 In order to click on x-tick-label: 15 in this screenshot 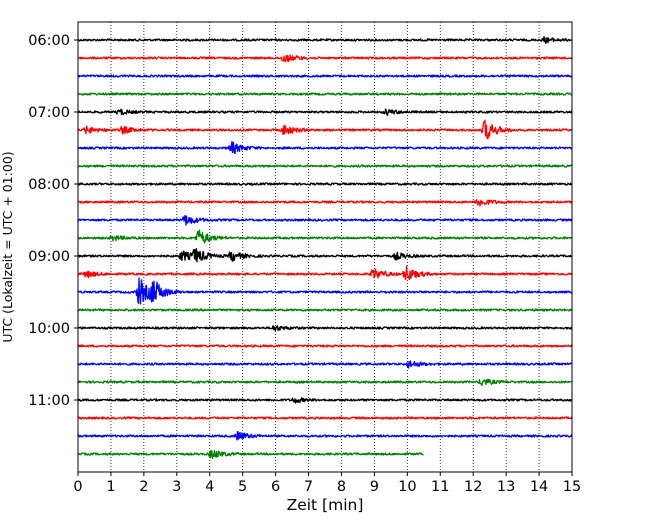, I will do `click(572, 487)`.